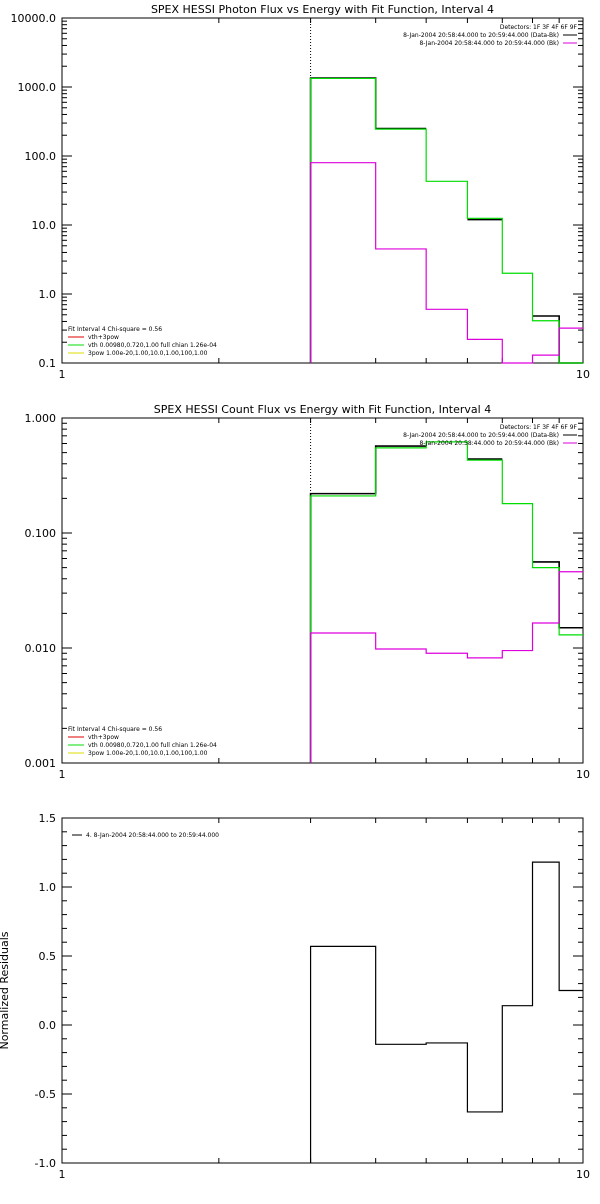 The height and width of the screenshot is (1204, 600). Describe the element at coordinates (37, 87) in the screenshot. I see `y-tick-label: 1000.0` at that location.